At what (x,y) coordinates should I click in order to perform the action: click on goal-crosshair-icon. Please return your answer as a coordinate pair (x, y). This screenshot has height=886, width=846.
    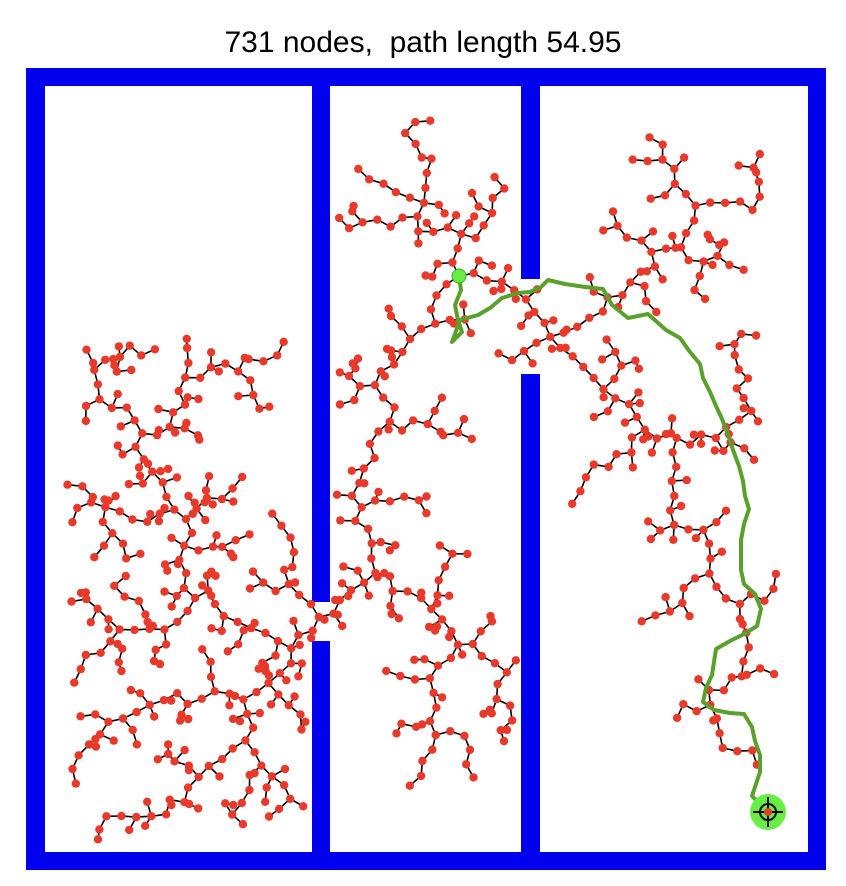
    Looking at the image, I should click on (768, 812).